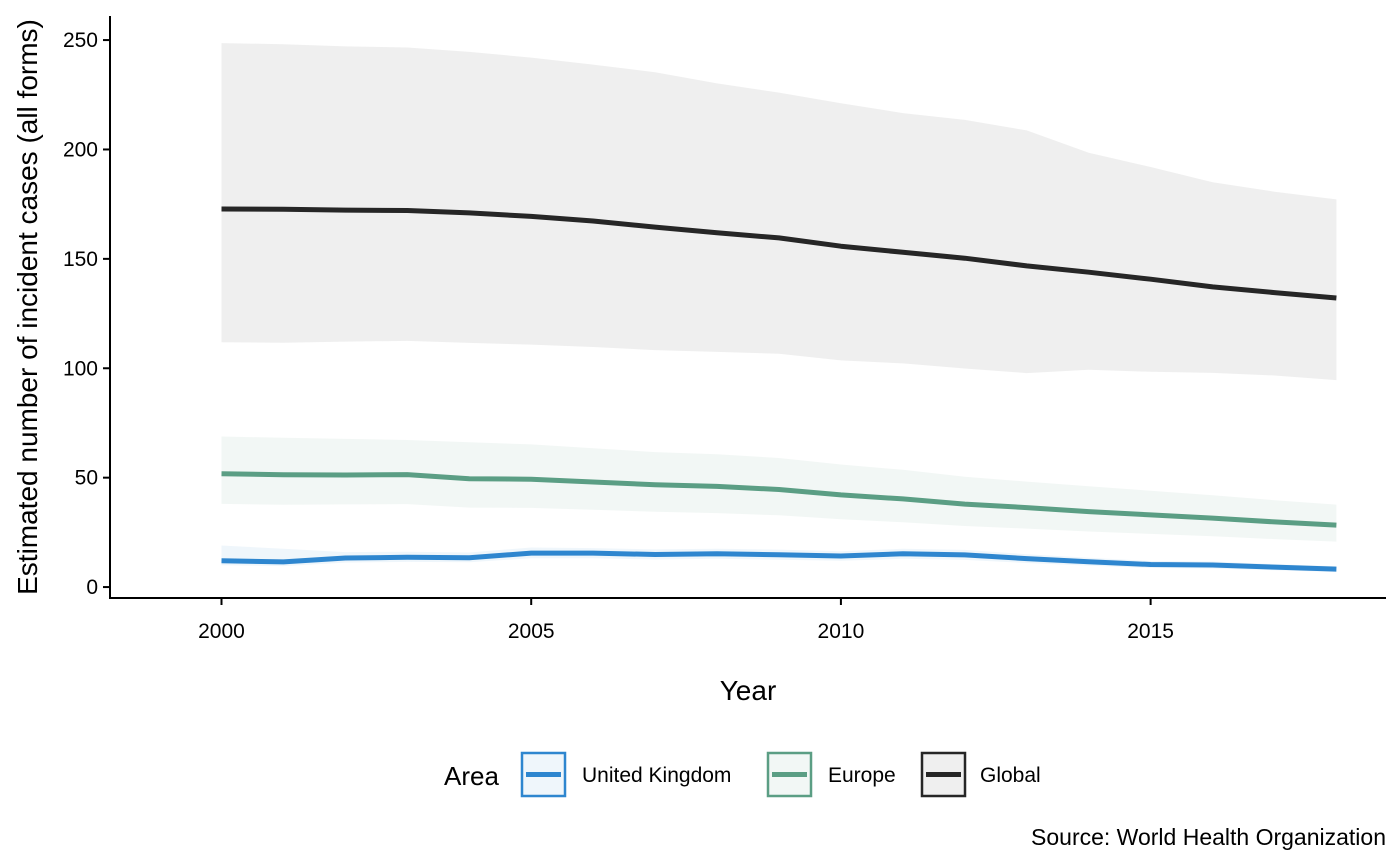 This screenshot has width=1400, height=866. Describe the element at coordinates (779, 253) in the screenshot. I see `global-series-line` at that location.